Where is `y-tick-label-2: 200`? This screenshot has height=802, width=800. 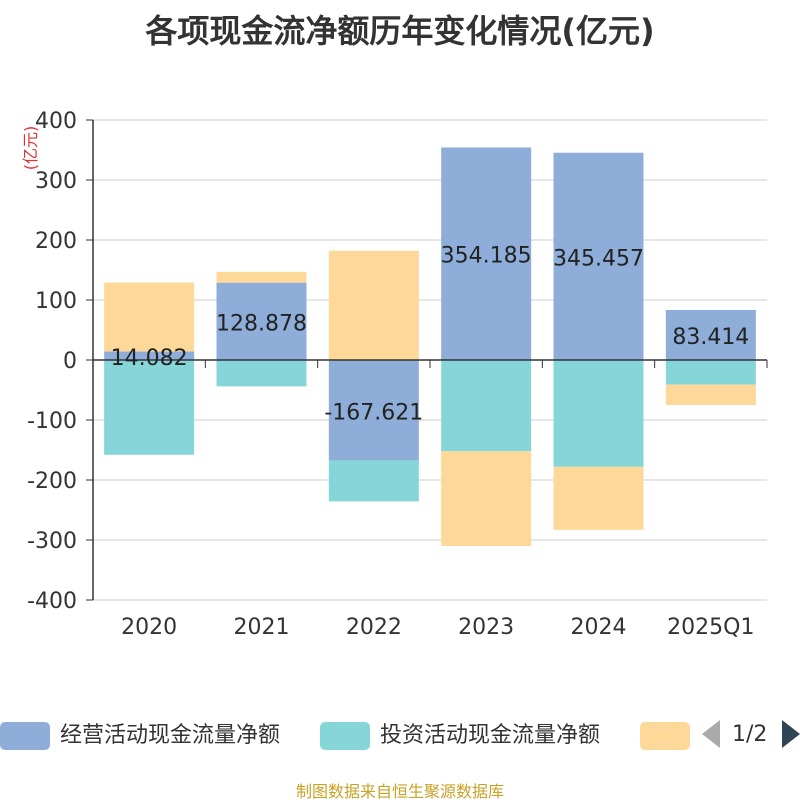 y-tick-label-2: 200 is located at coordinates (56, 241).